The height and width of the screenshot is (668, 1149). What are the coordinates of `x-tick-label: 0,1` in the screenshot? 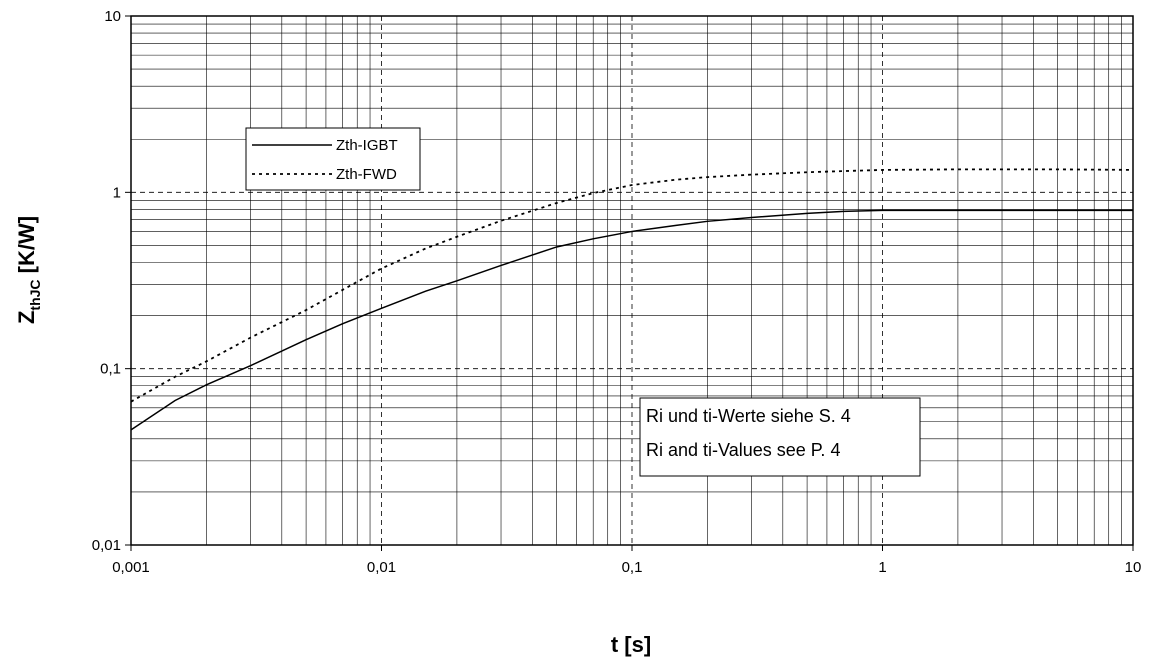 It's located at (632, 567).